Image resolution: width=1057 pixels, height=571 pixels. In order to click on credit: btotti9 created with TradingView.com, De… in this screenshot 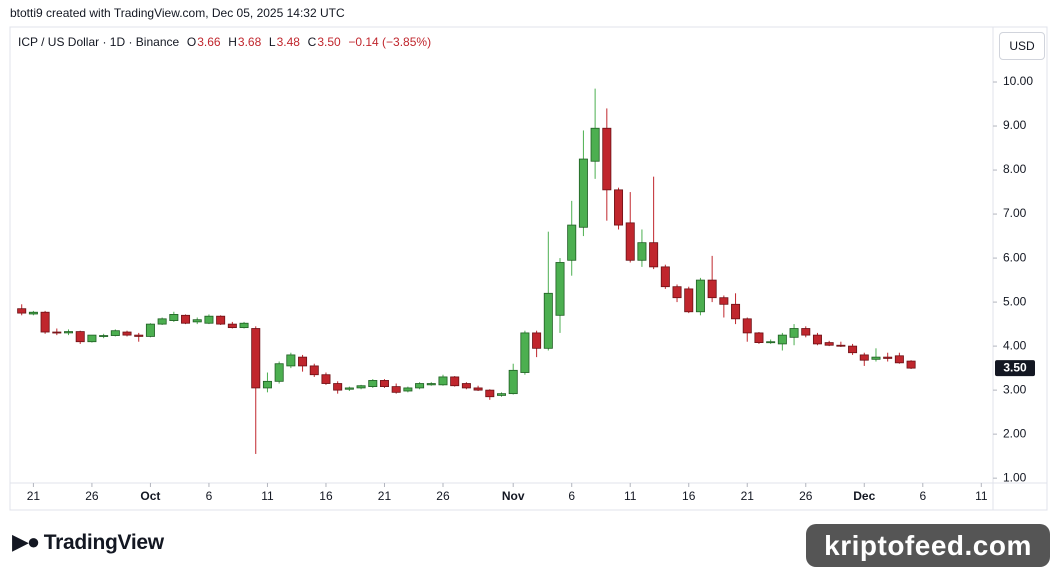, I will do `click(177, 13)`.